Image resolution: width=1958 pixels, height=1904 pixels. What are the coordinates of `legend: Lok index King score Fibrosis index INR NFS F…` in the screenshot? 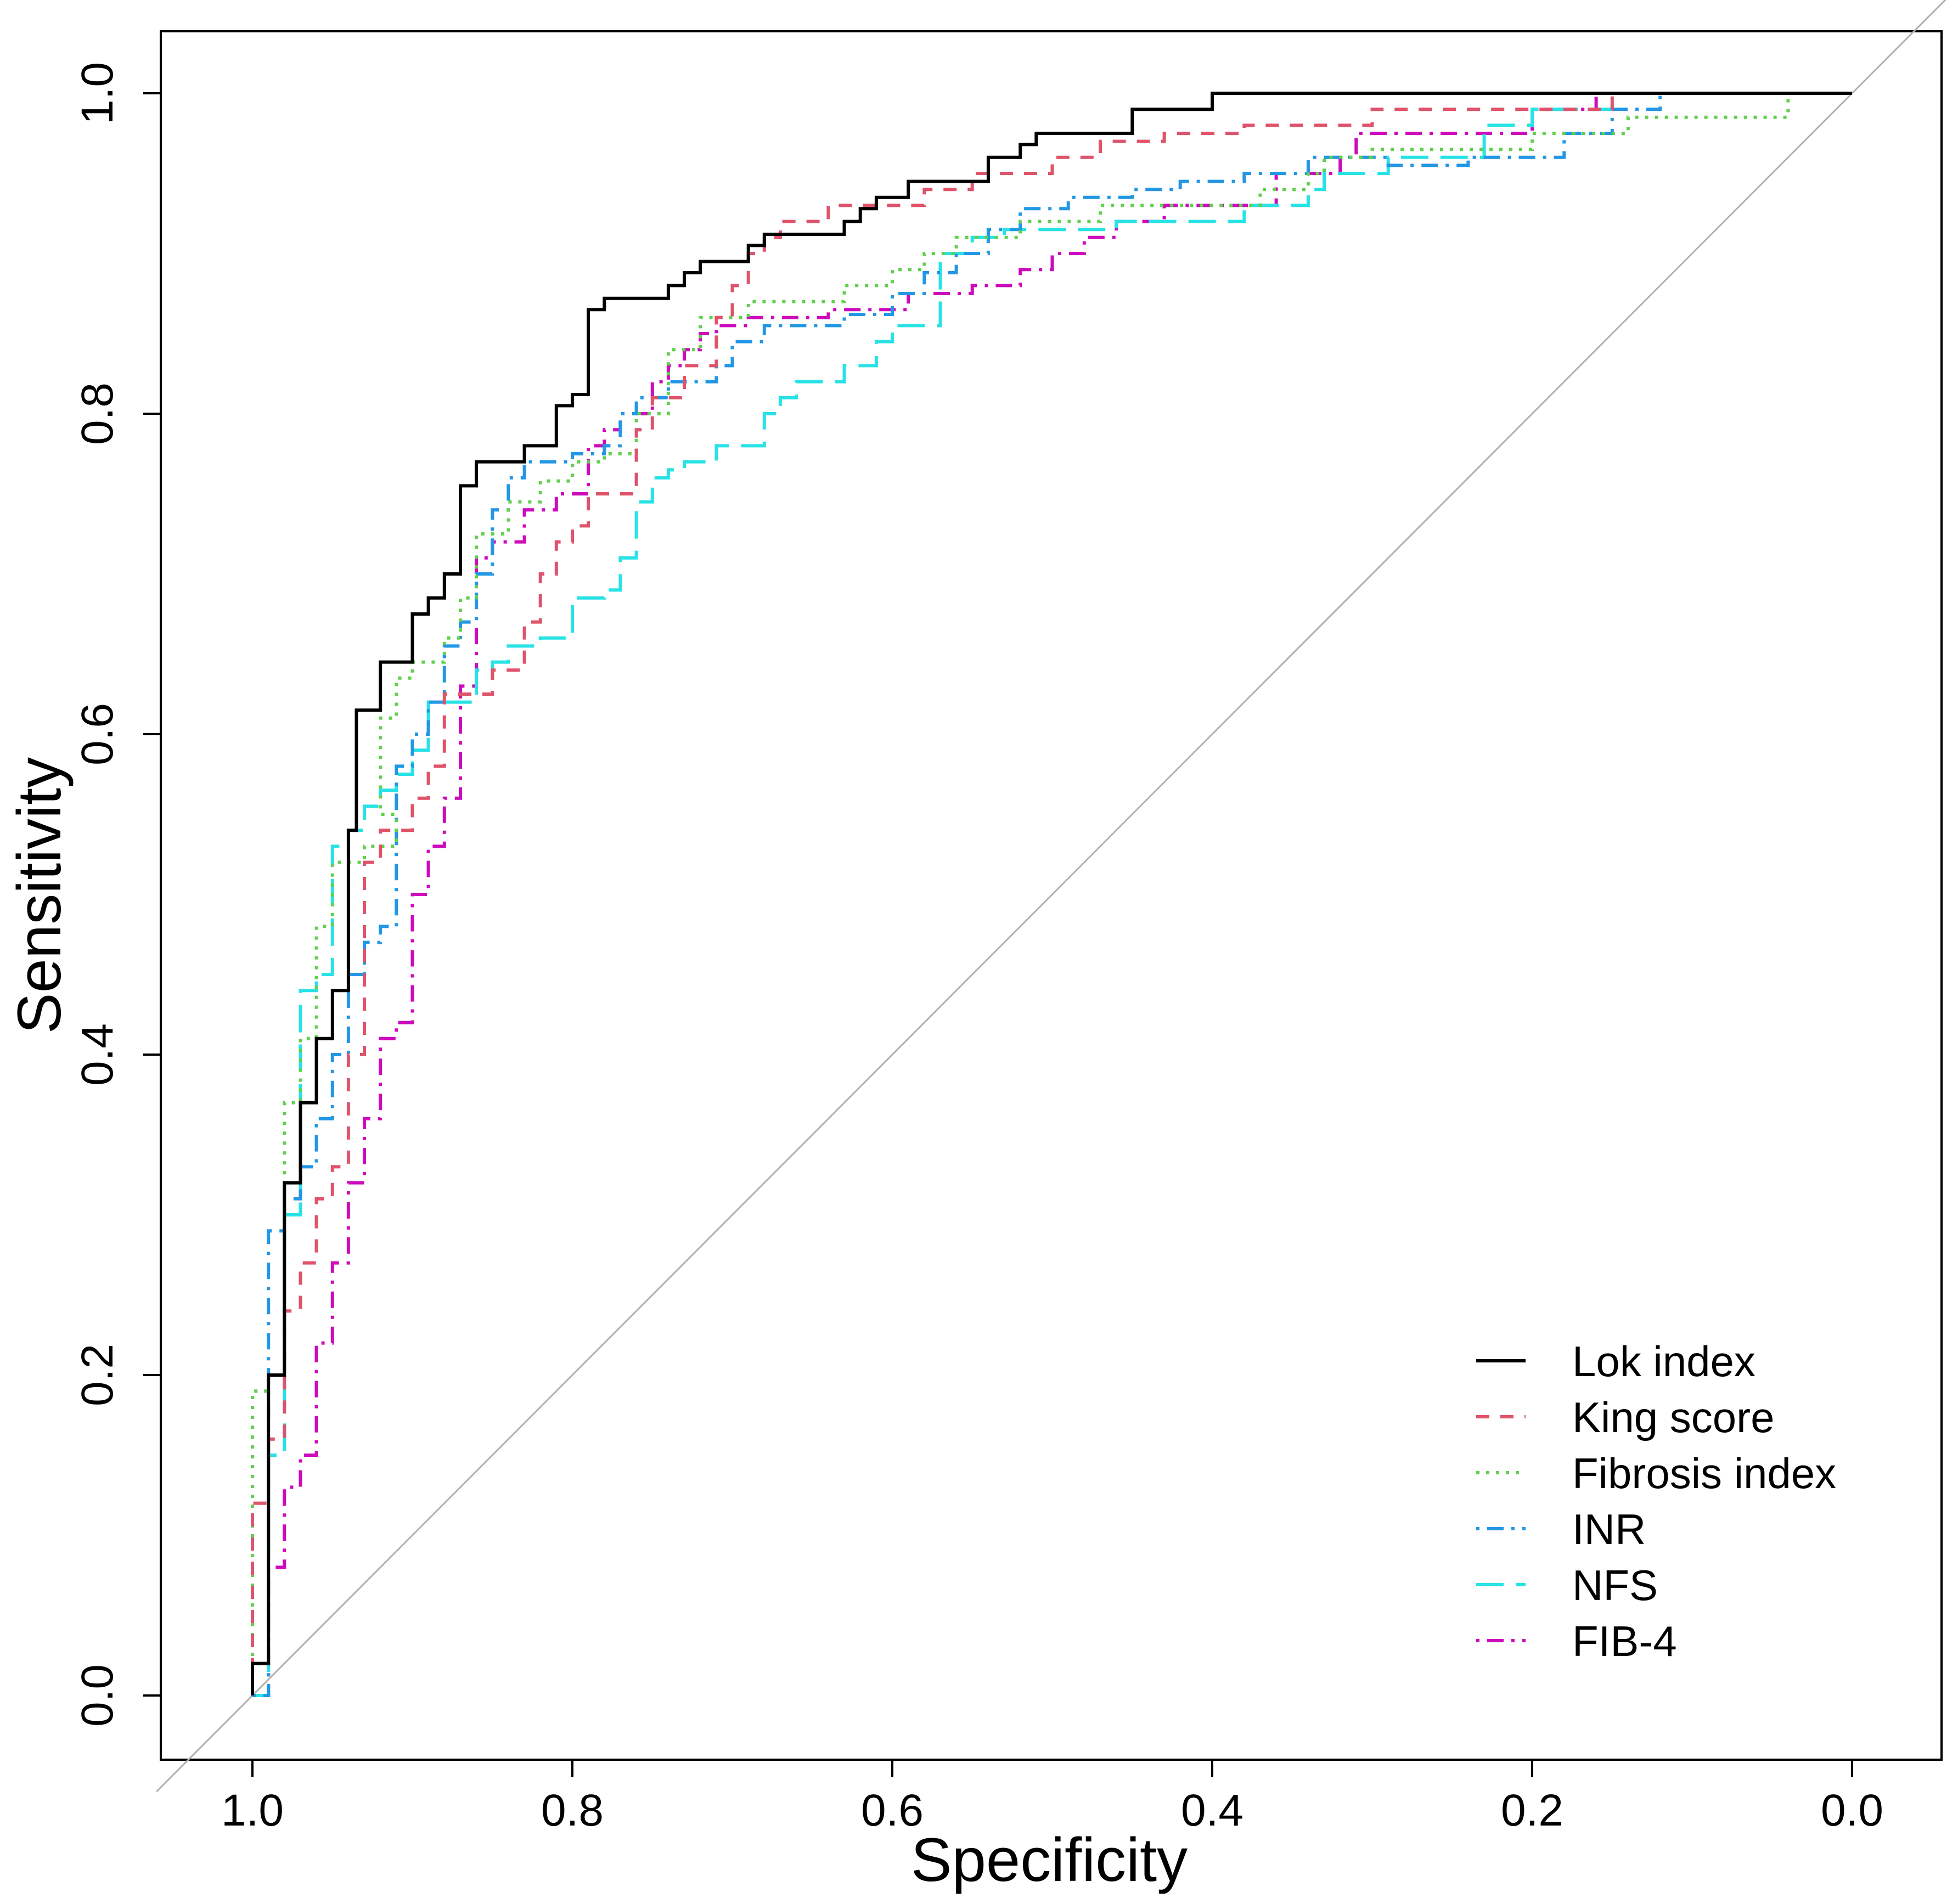 It's located at (1656, 1501).